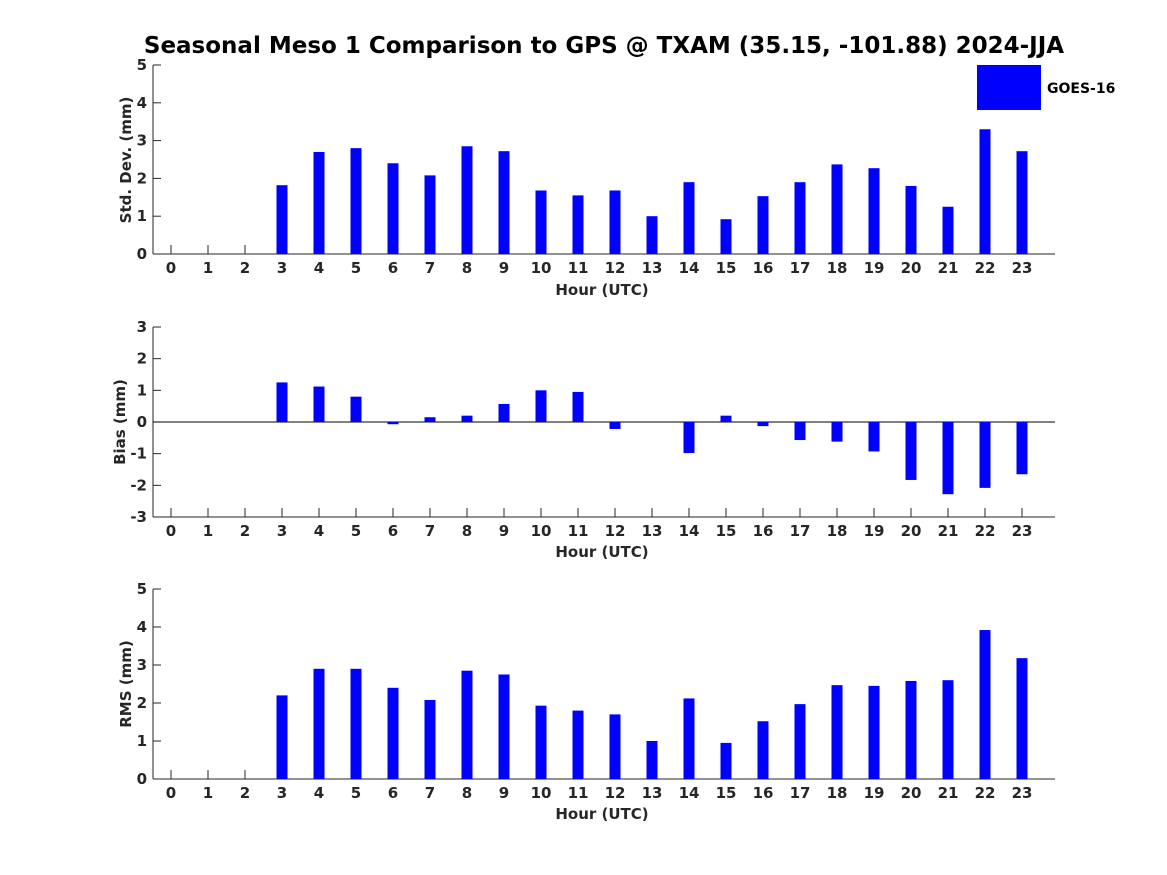 The height and width of the screenshot is (875, 1167). What do you see at coordinates (120, 422) in the screenshot?
I see `y-axis-label: Bias (mm)` at bounding box center [120, 422].